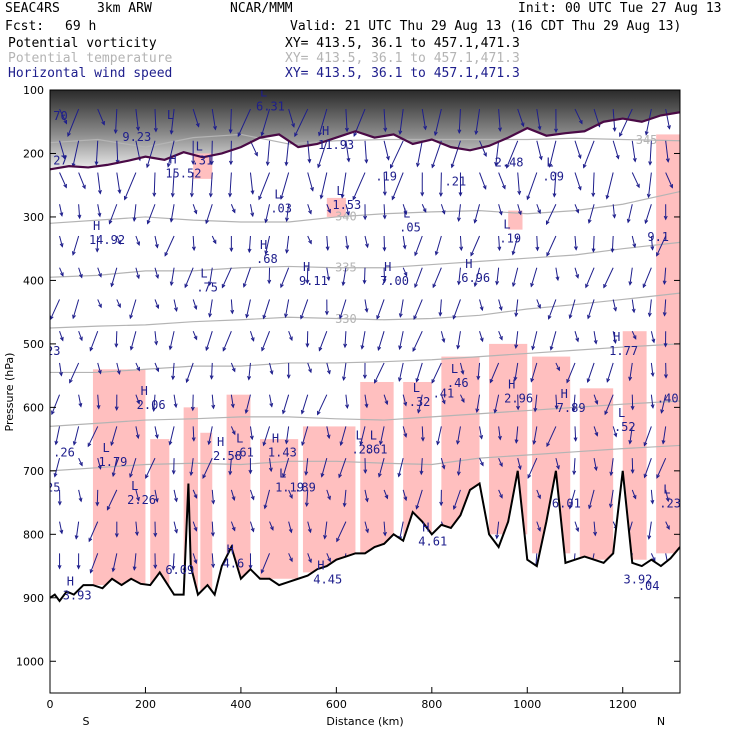  Describe the element at coordinates (365, 130) in the screenshot. I see `stratosphere-pv-shading` at that location.